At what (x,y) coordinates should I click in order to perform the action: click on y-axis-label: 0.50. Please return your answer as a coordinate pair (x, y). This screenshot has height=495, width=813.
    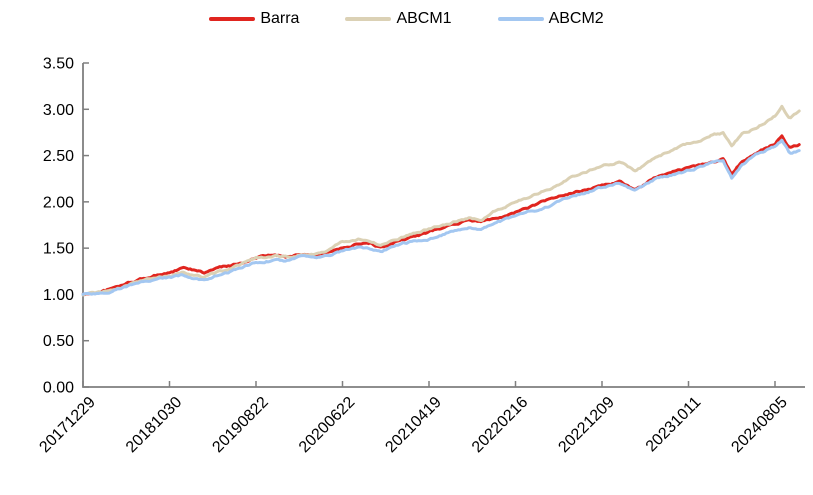
    Looking at the image, I should click on (58, 341).